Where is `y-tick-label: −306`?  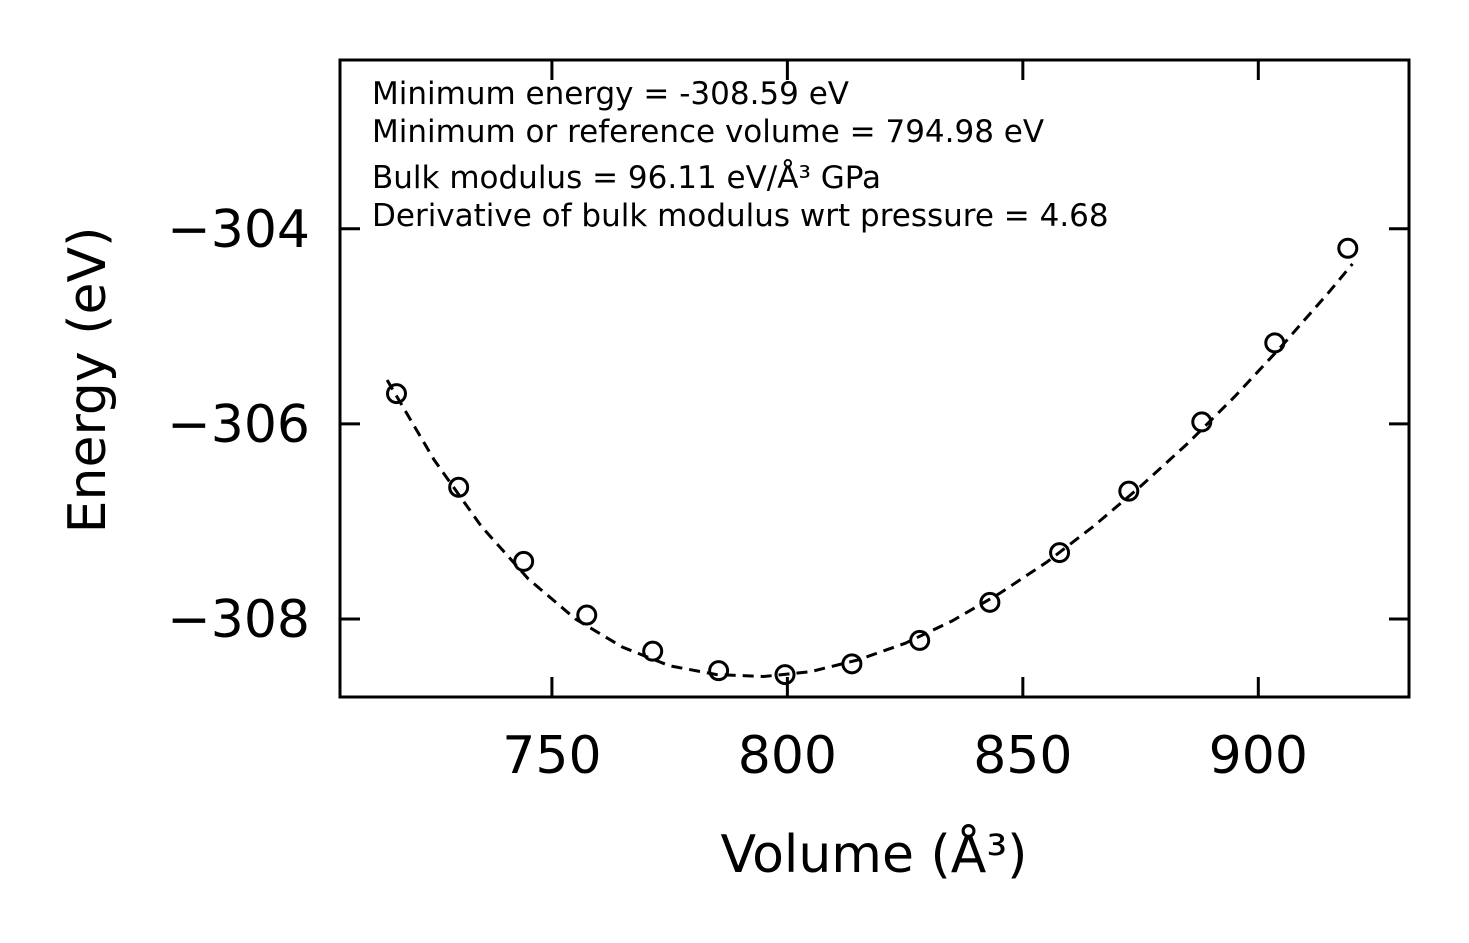 y-tick-label: −306 is located at coordinates (238, 425).